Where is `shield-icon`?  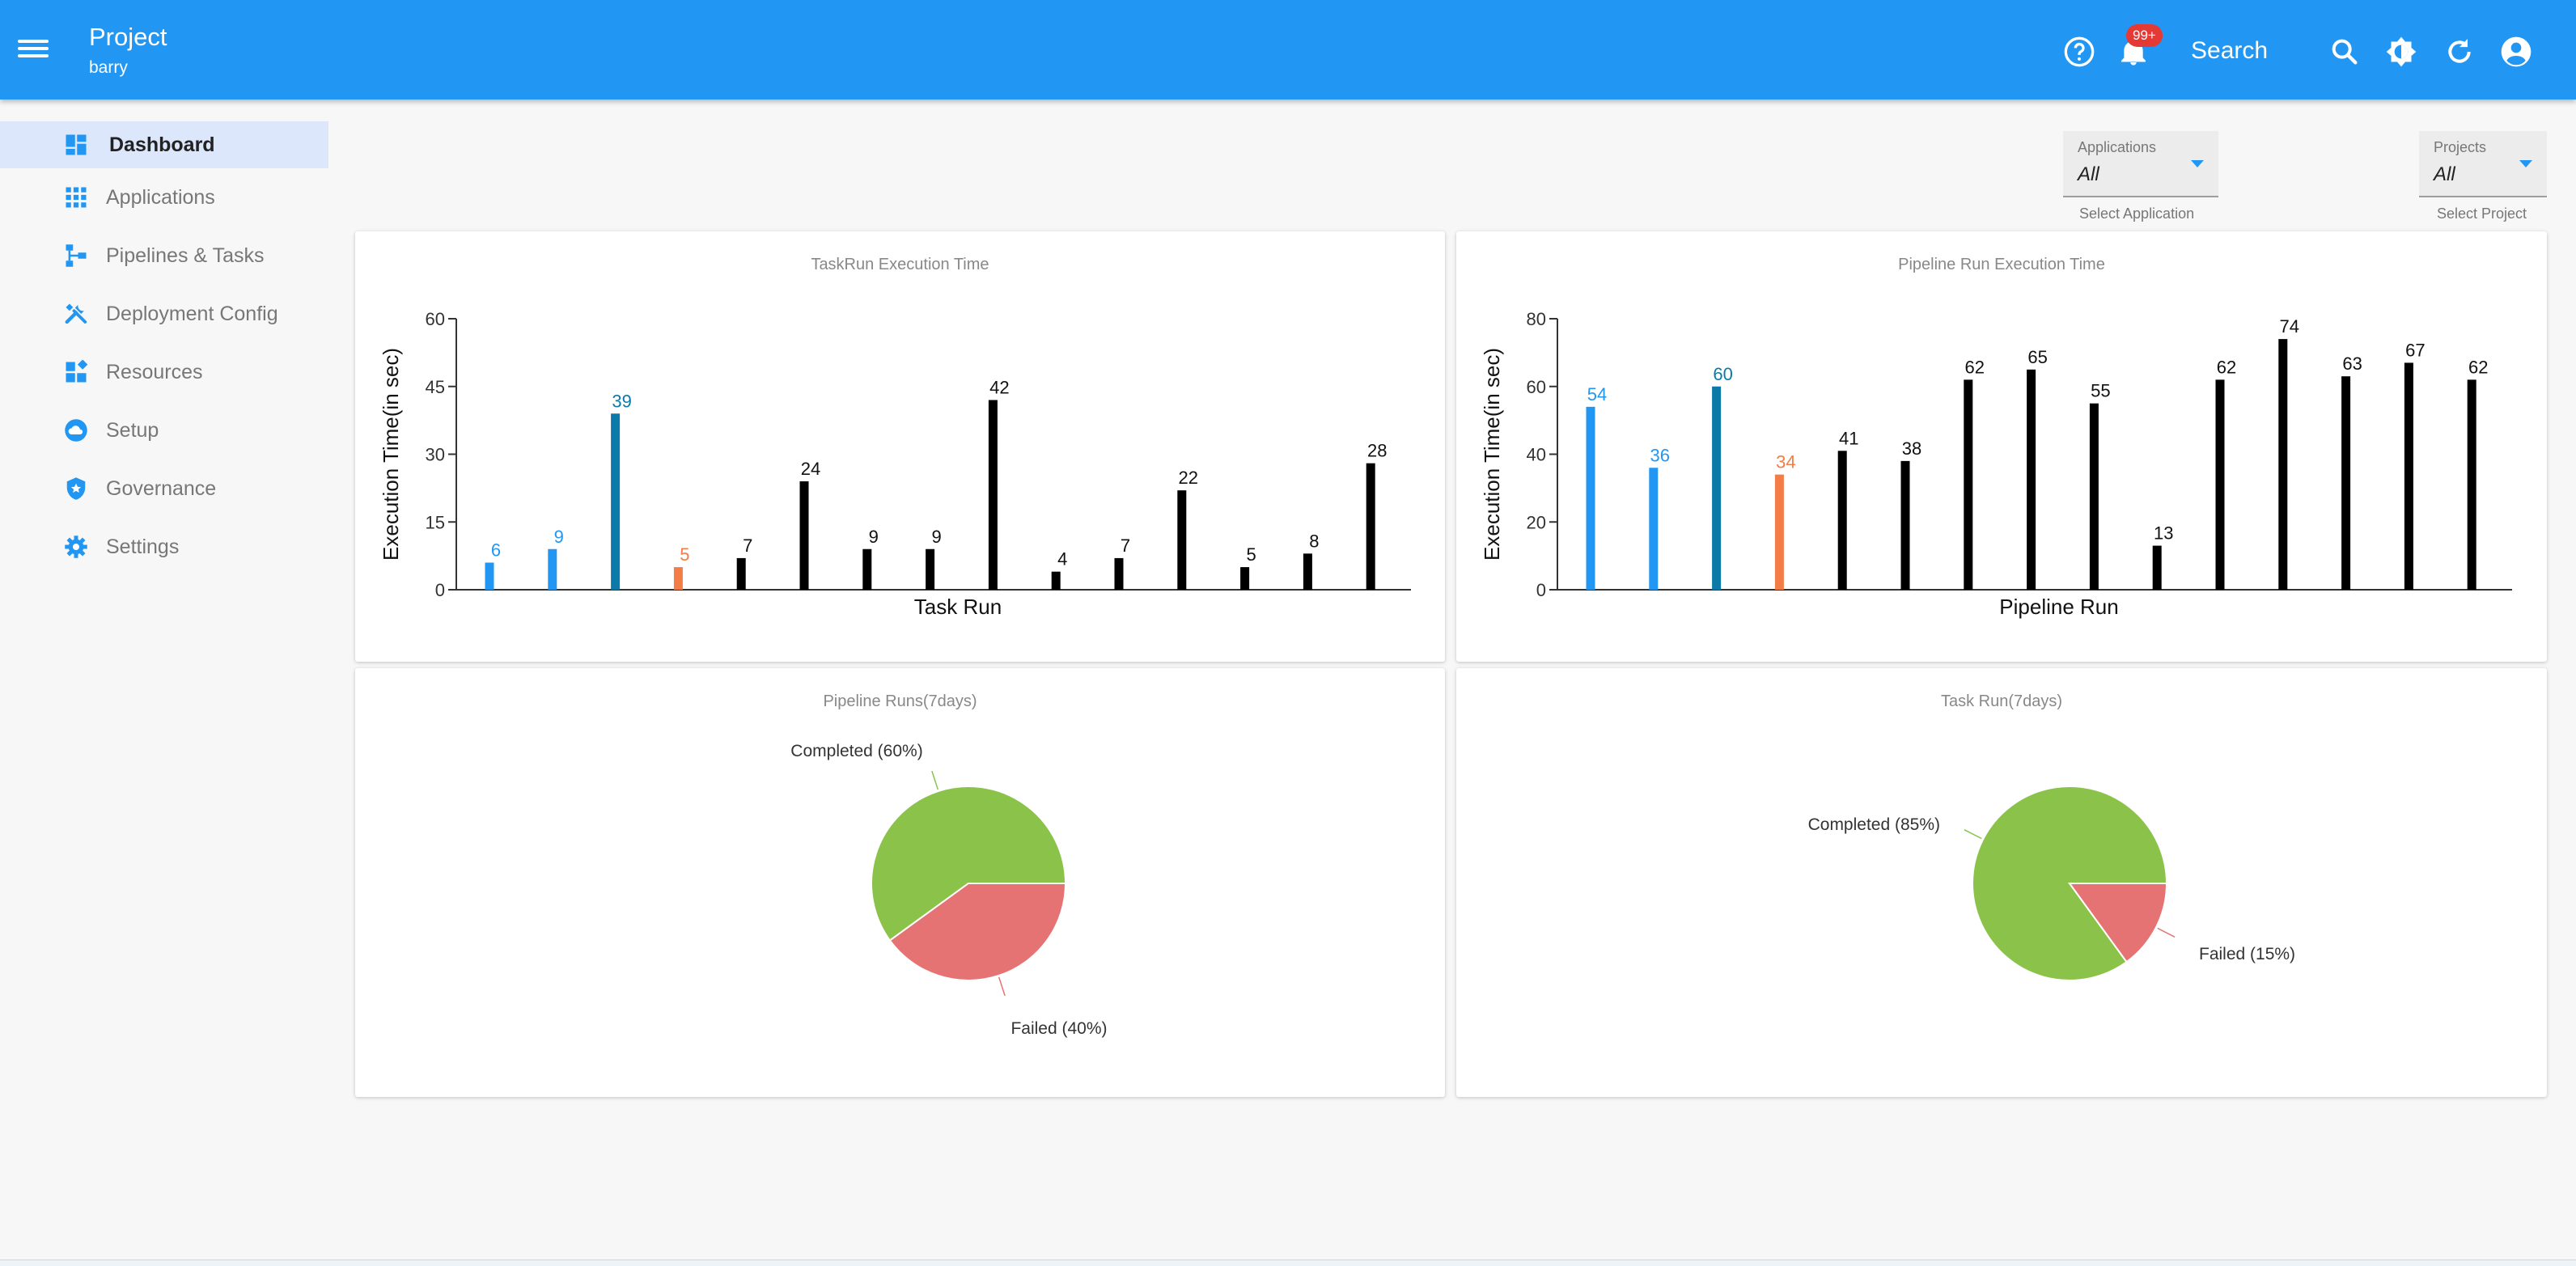
shield-icon is located at coordinates (76, 488).